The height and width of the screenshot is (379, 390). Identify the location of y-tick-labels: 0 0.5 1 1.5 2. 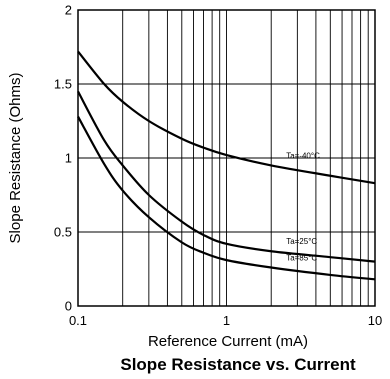
(63, 158).